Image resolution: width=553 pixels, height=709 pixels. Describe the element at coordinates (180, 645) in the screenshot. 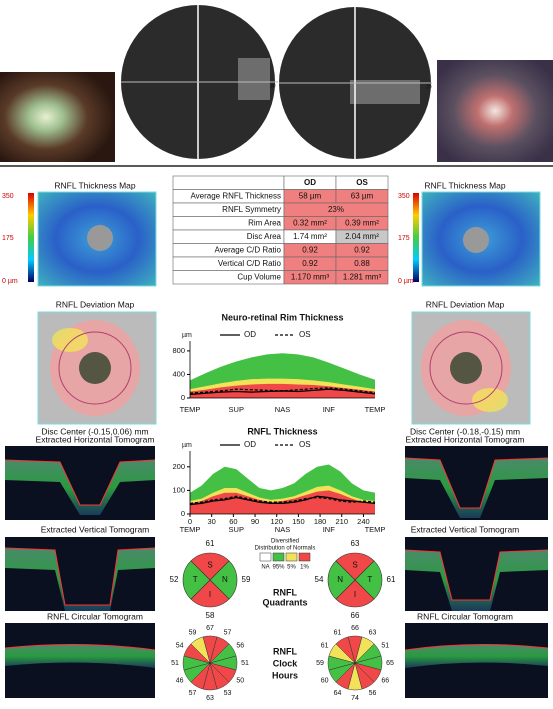

I see `sector-value: 54` at that location.